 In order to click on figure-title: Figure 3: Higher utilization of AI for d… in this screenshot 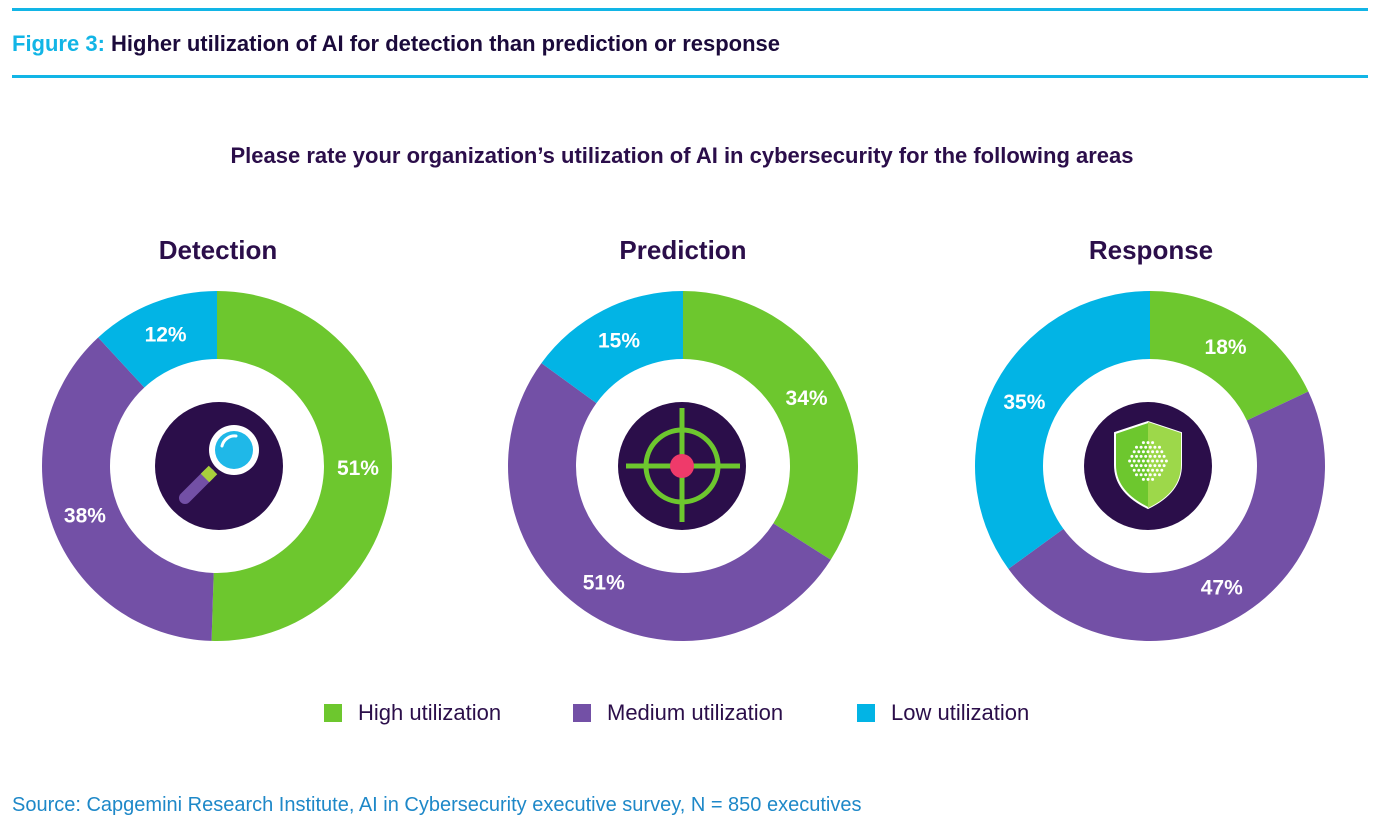, I will do `click(396, 44)`.